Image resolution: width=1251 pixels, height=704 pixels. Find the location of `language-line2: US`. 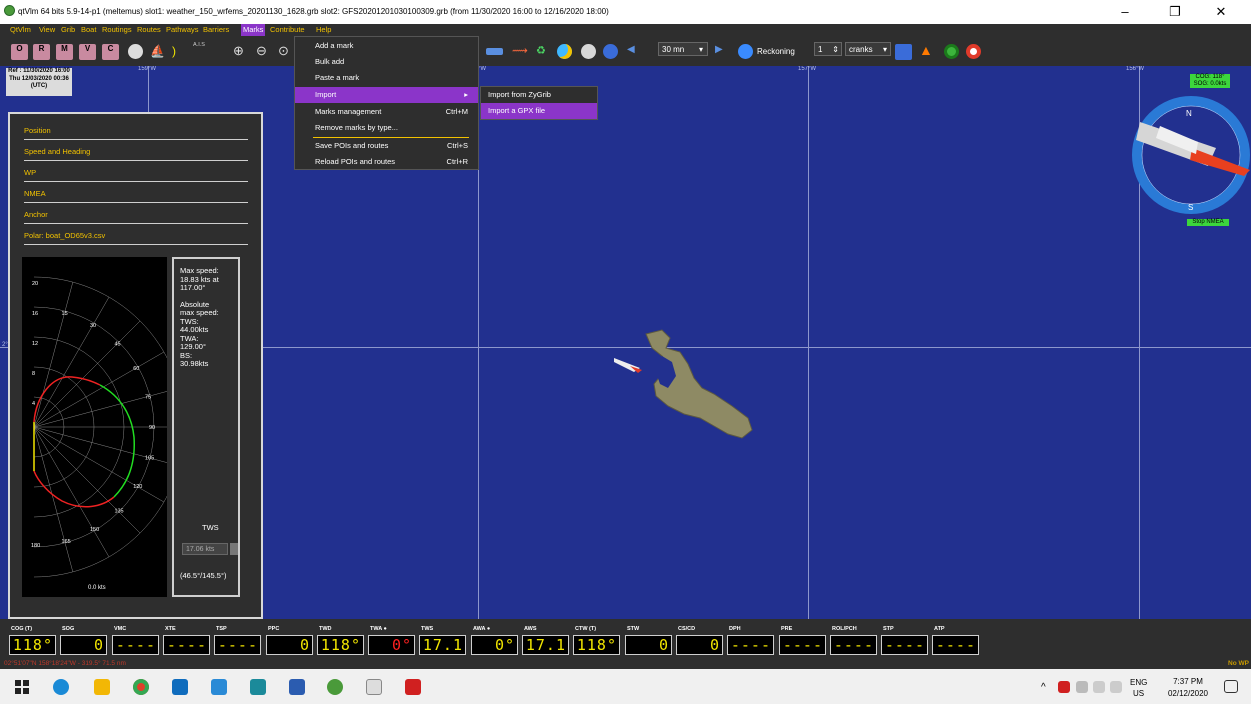

language-line2: US is located at coordinates (1139, 693).